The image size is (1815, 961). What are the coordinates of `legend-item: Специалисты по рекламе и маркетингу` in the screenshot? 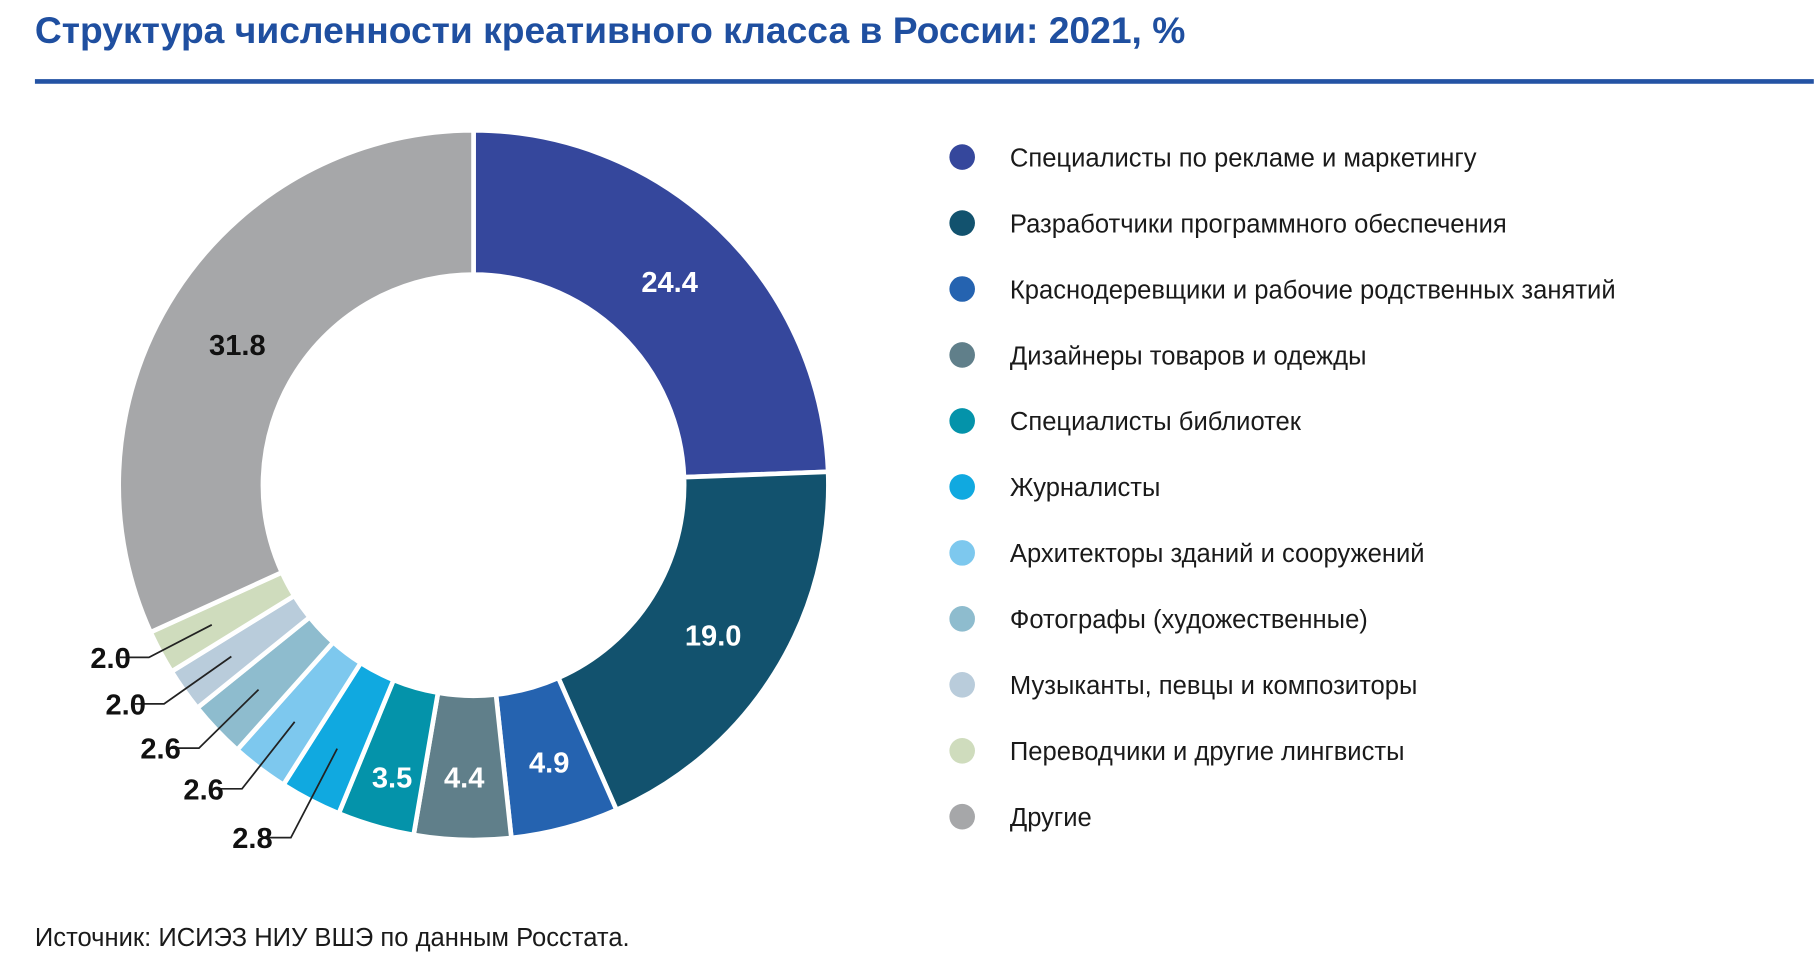 It's located at (1213, 158).